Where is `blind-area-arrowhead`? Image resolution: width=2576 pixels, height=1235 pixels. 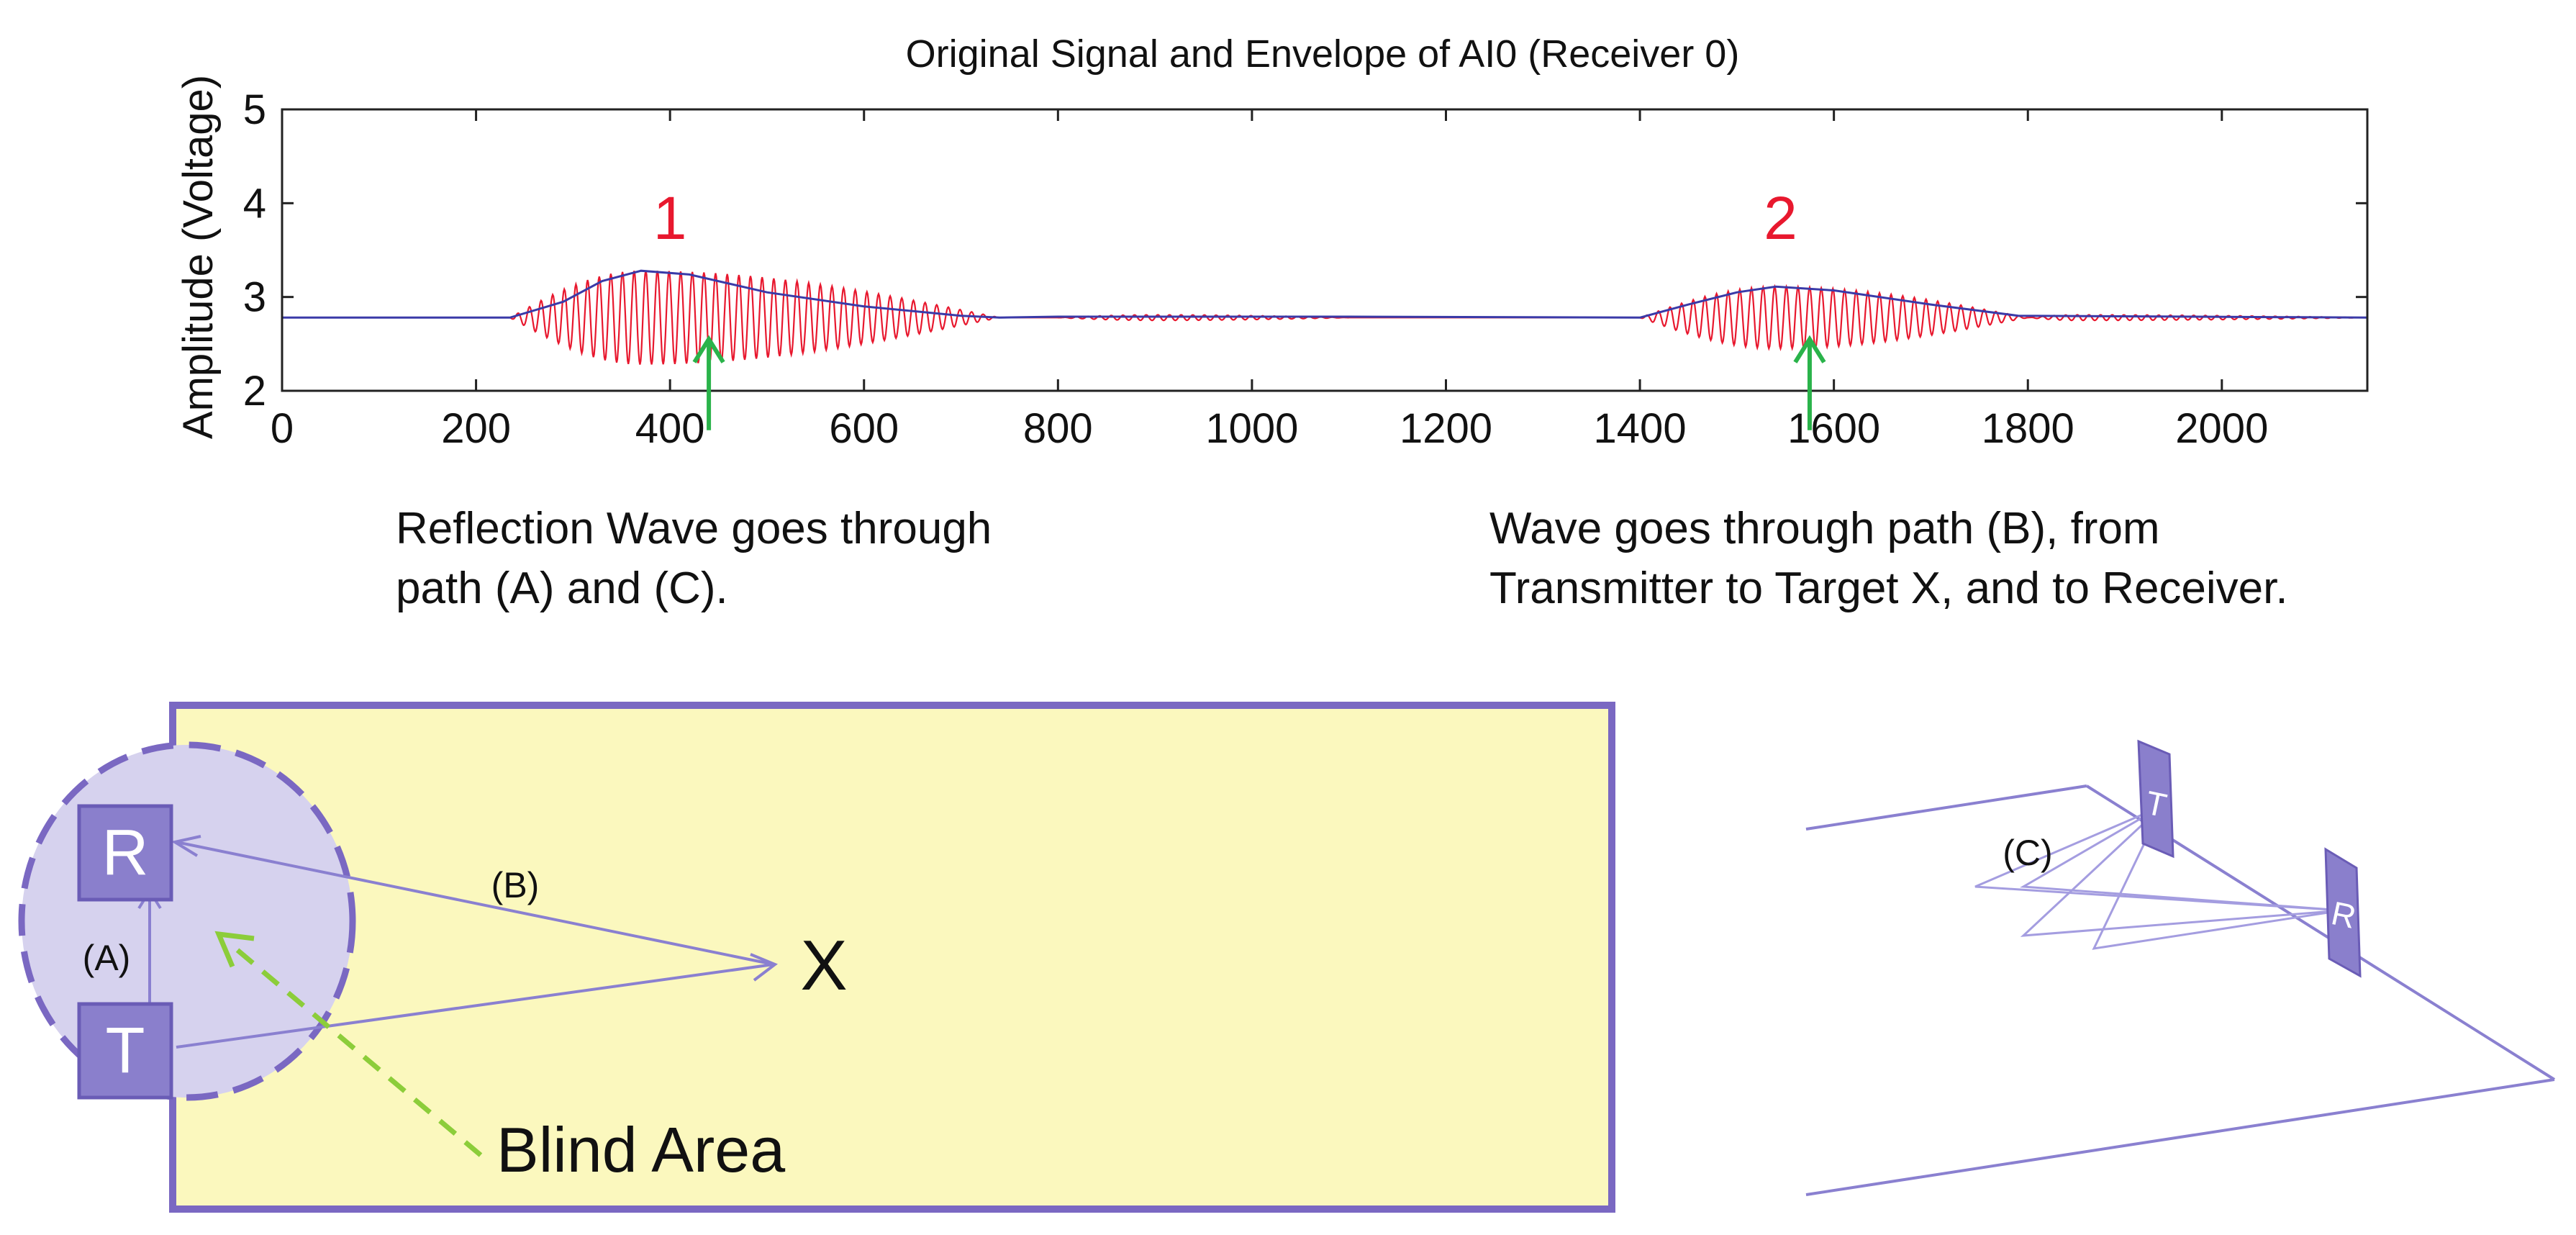
blind-area-arrowhead is located at coordinates (234, 950).